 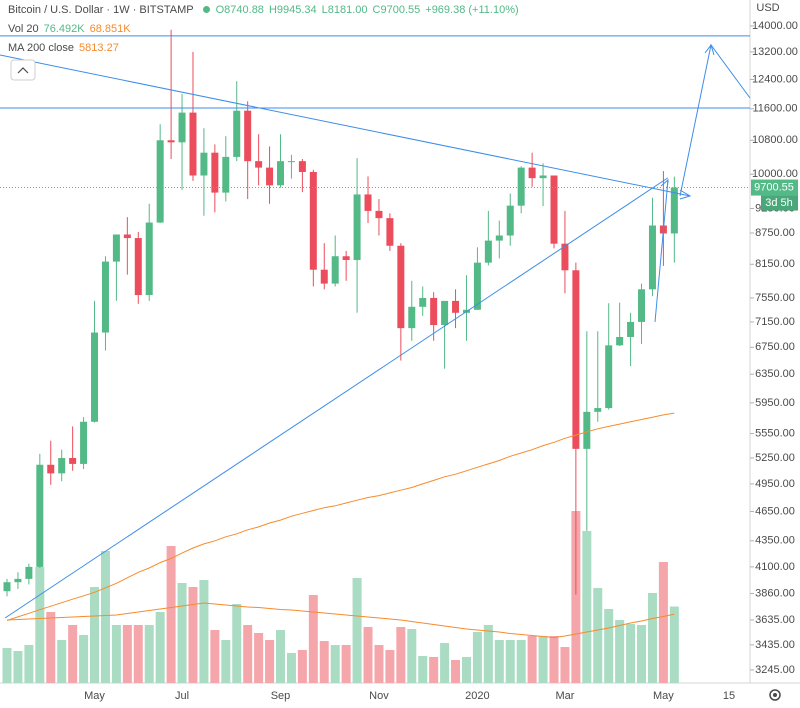 I want to click on collapse-icon, so click(x=23, y=70).